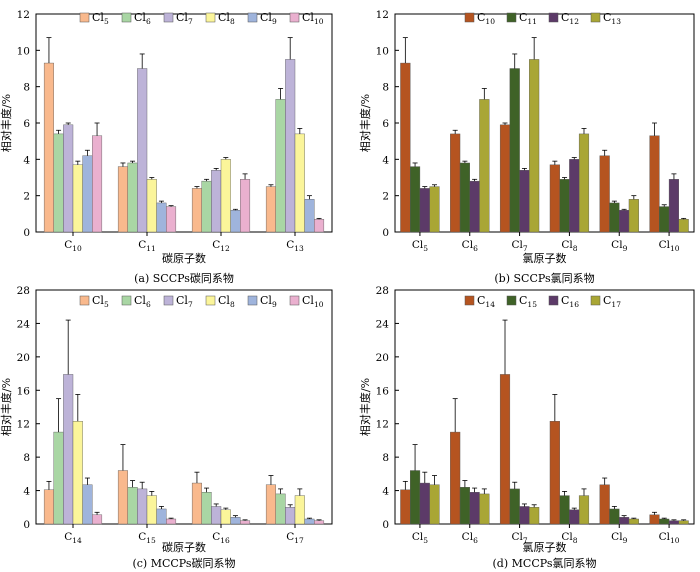  What do you see at coordinates (270, 209) in the screenshot?
I see `bar-cl5-c13` at bounding box center [270, 209].